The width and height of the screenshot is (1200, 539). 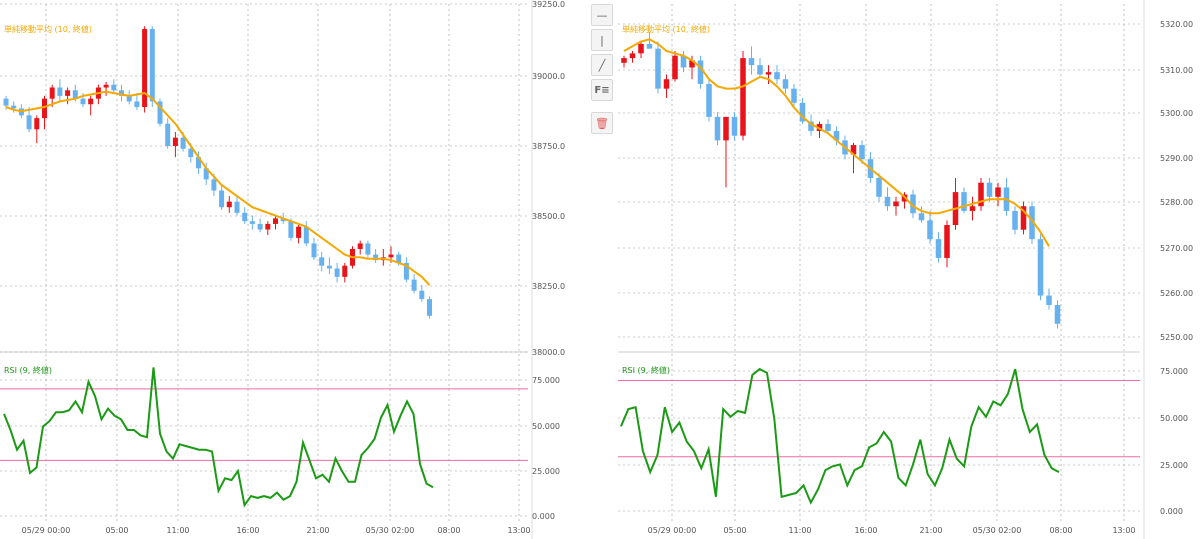 I want to click on x-tick-label: 08:00, so click(x=448, y=530).